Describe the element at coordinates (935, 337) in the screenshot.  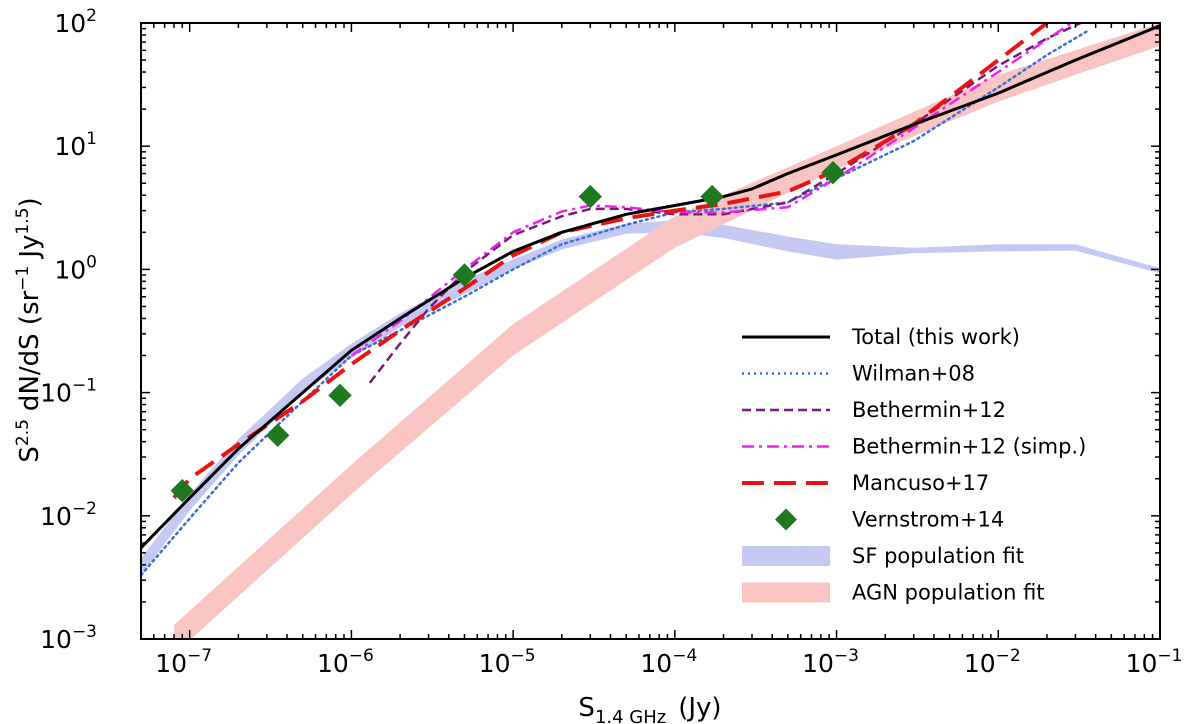
I see `legend-label: Total (this work)` at that location.